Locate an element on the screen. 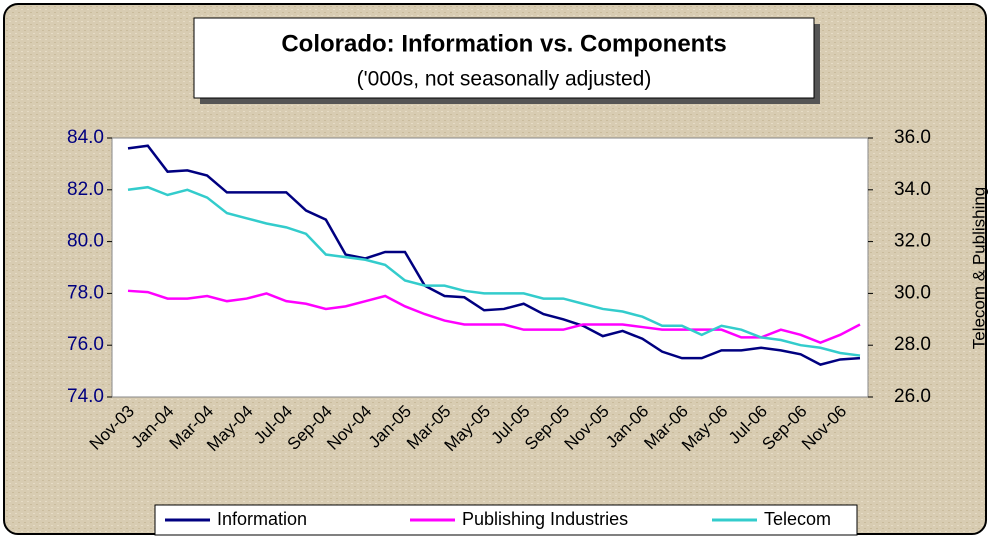 Image resolution: width=990 pixels, height=543 pixels. y2-tick-label: 34.0 is located at coordinates (912, 189).